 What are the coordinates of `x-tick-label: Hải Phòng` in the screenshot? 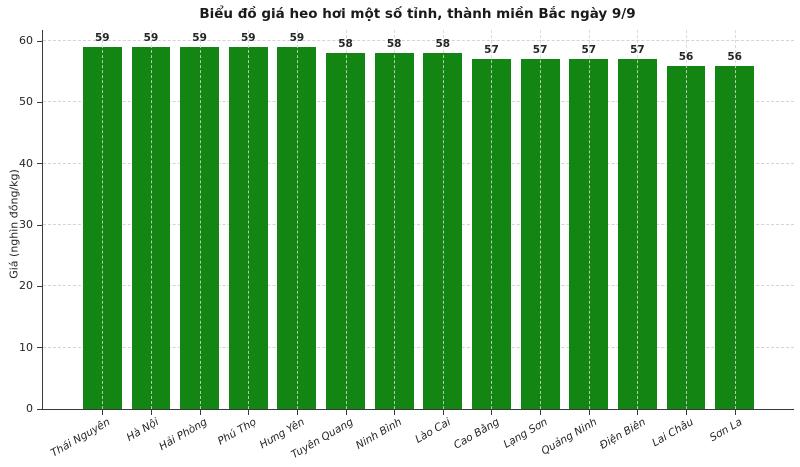 It's located at (183, 435).